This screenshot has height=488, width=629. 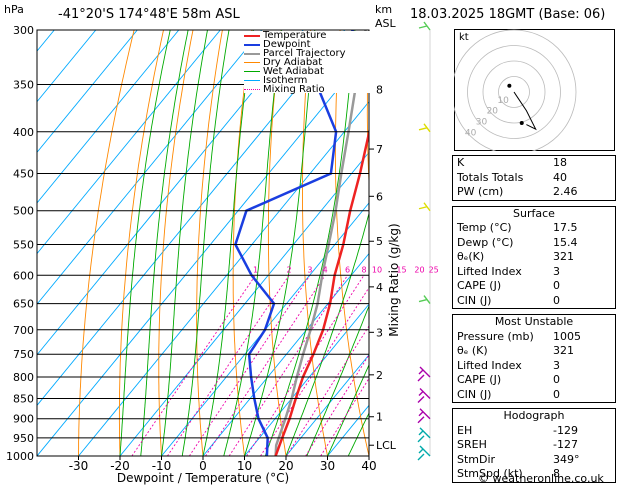 I want to click on pressure-tick-label: 800, so click(x=23, y=377).